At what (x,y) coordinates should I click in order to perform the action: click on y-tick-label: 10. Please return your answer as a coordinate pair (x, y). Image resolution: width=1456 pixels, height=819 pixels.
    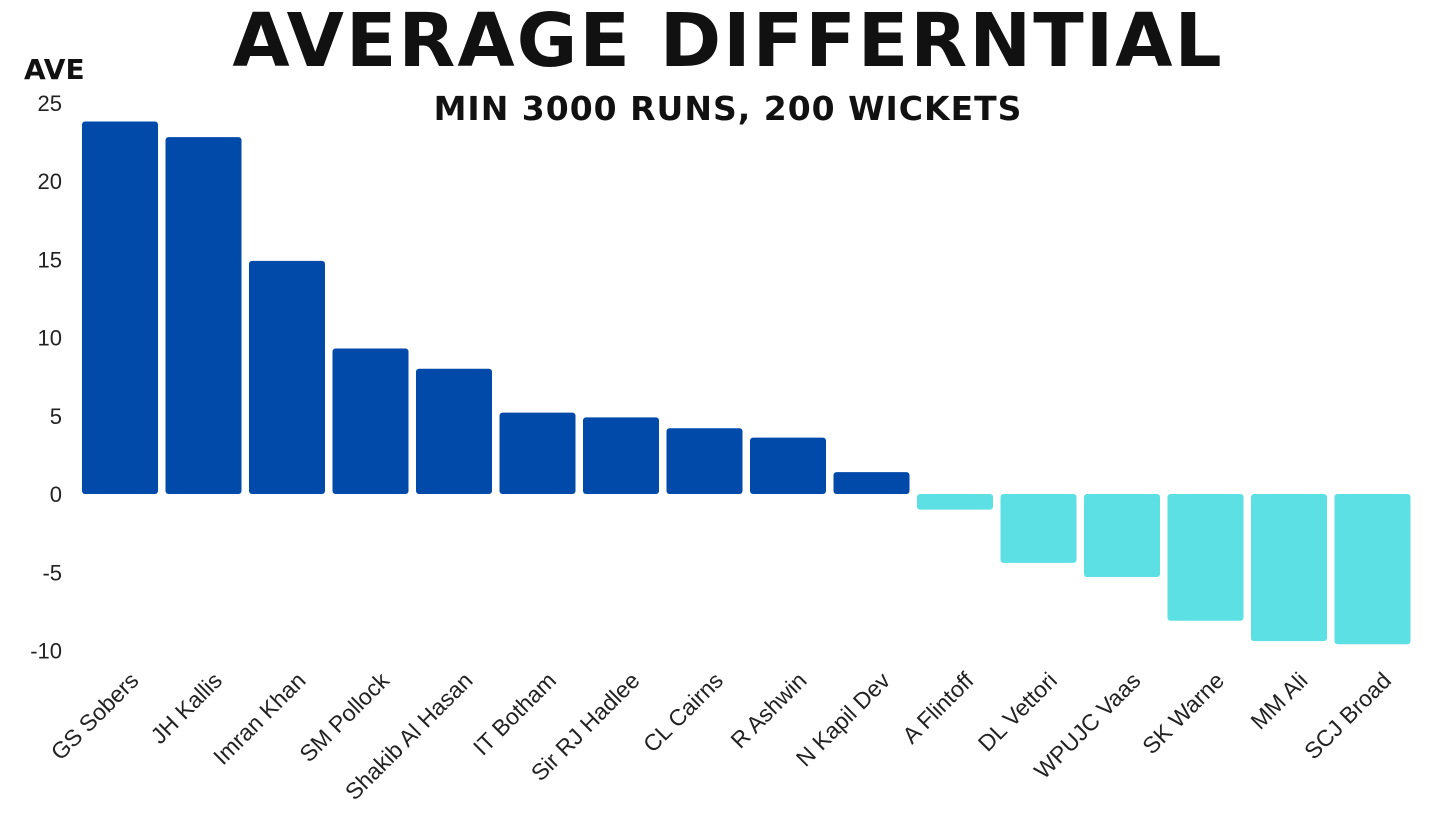
    Looking at the image, I should click on (50, 338).